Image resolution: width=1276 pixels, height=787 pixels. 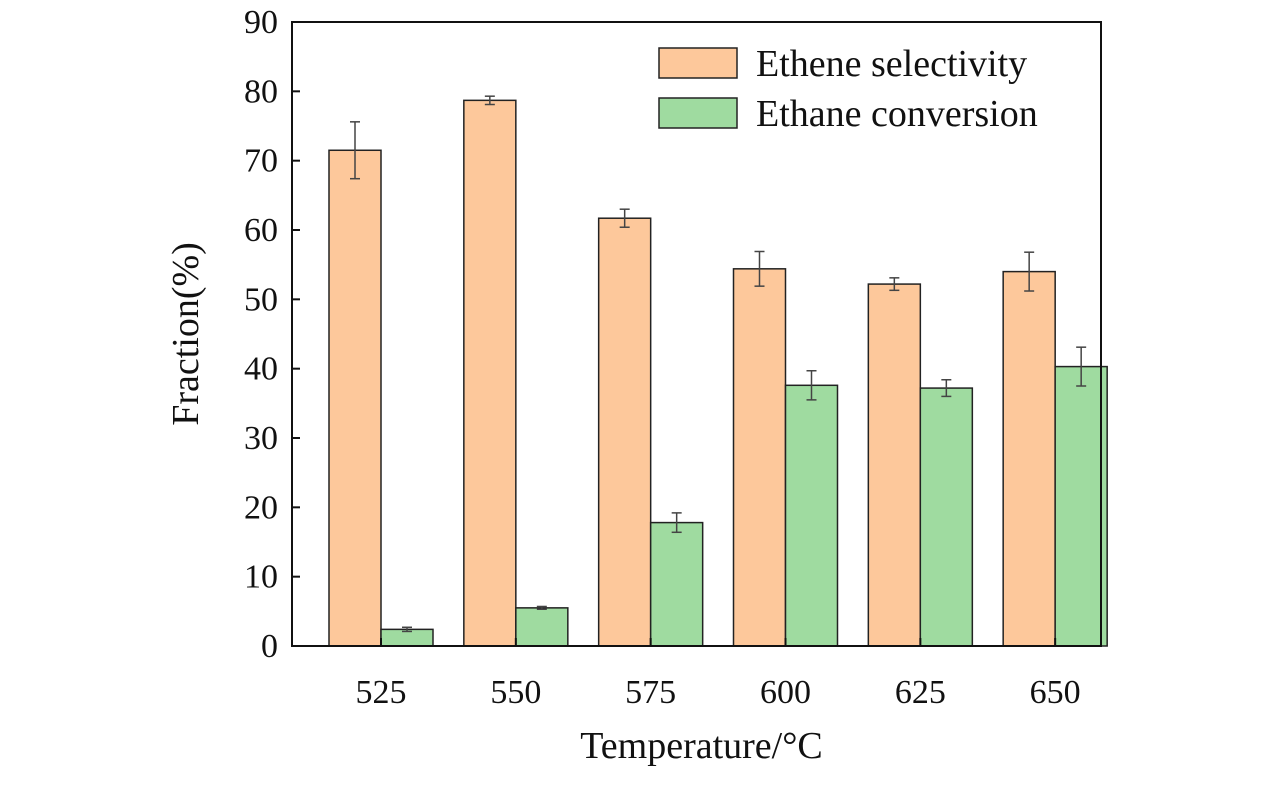 I want to click on legend-swatch-ethene-selectivity, so click(x=698, y=63).